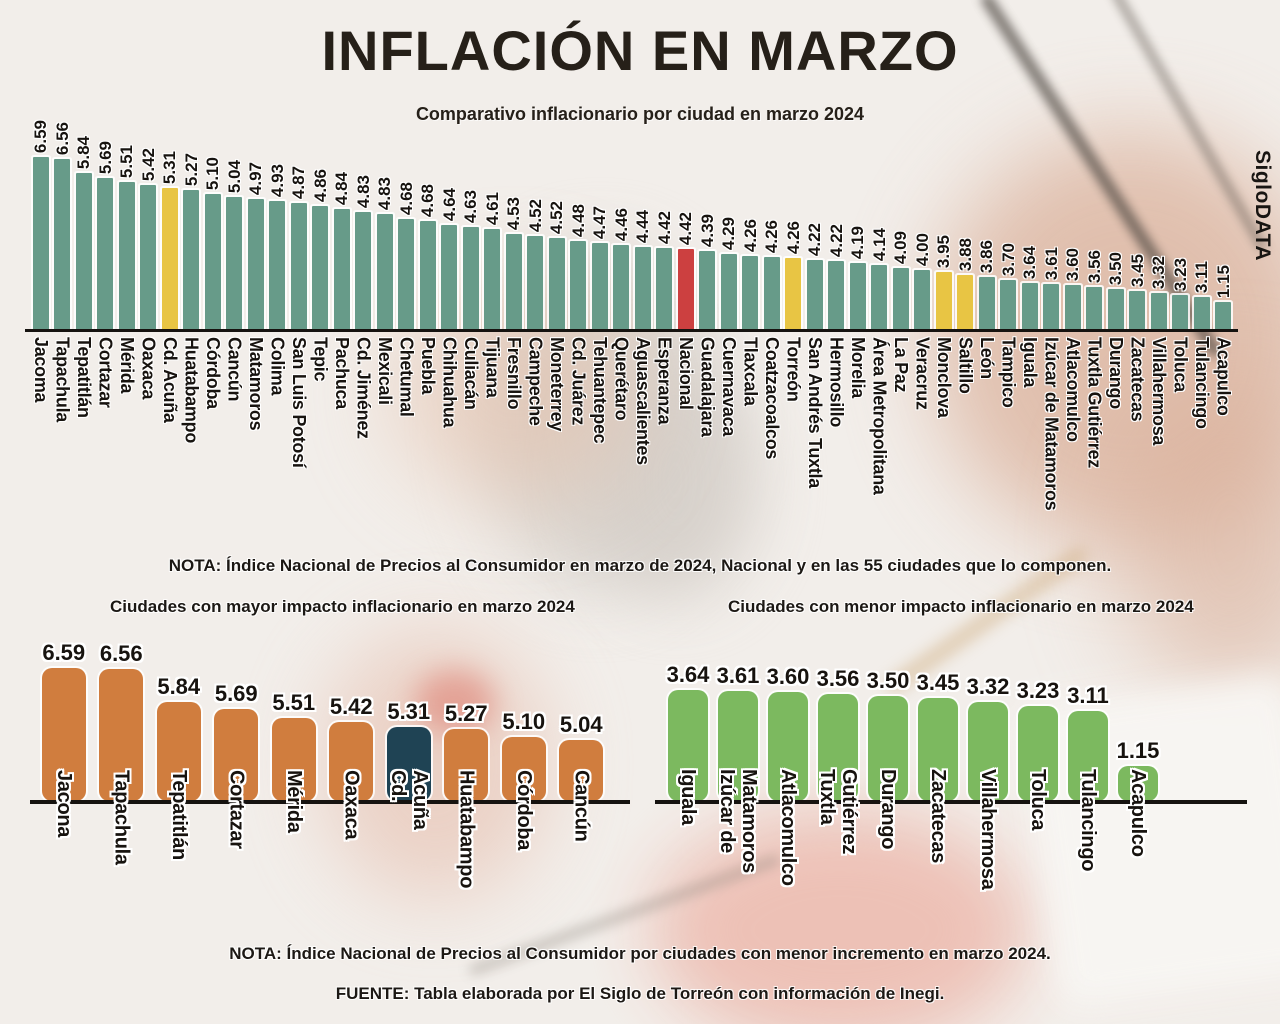 The height and width of the screenshot is (1024, 1280). What do you see at coordinates (1158, 311) in the screenshot?
I see `bar-villahermosa` at bounding box center [1158, 311].